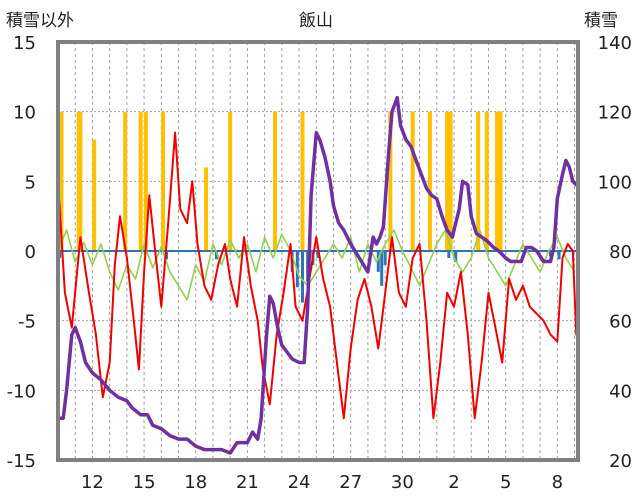 This screenshot has width=636, height=501. Describe the element at coordinates (557, 482) in the screenshot. I see `x-tick-label: 8` at that location.